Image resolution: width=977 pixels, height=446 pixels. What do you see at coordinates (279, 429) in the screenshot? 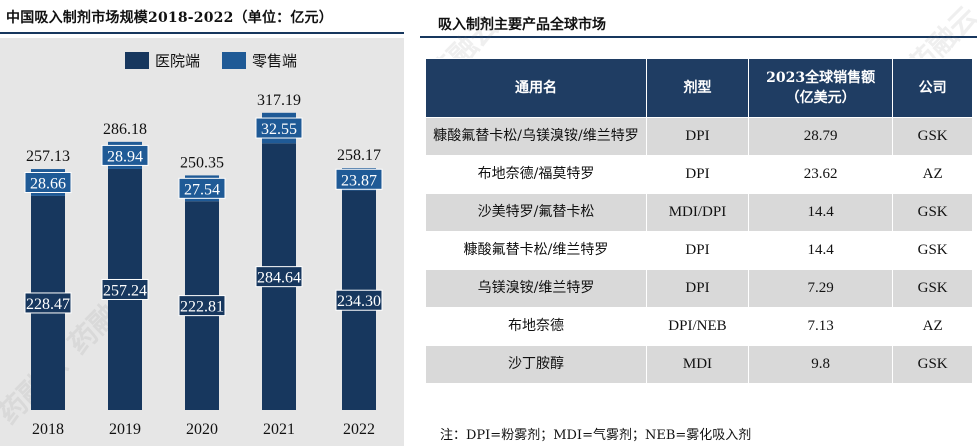
I see `x-tick-label: 2021` at bounding box center [279, 429].